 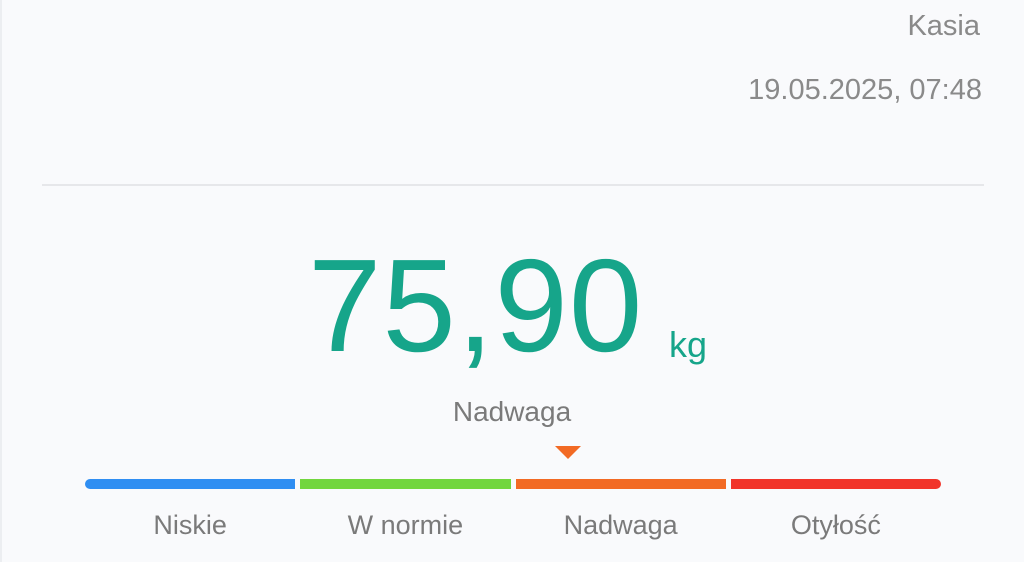 I want to click on weight-status: Nadwaga, so click(x=512, y=412).